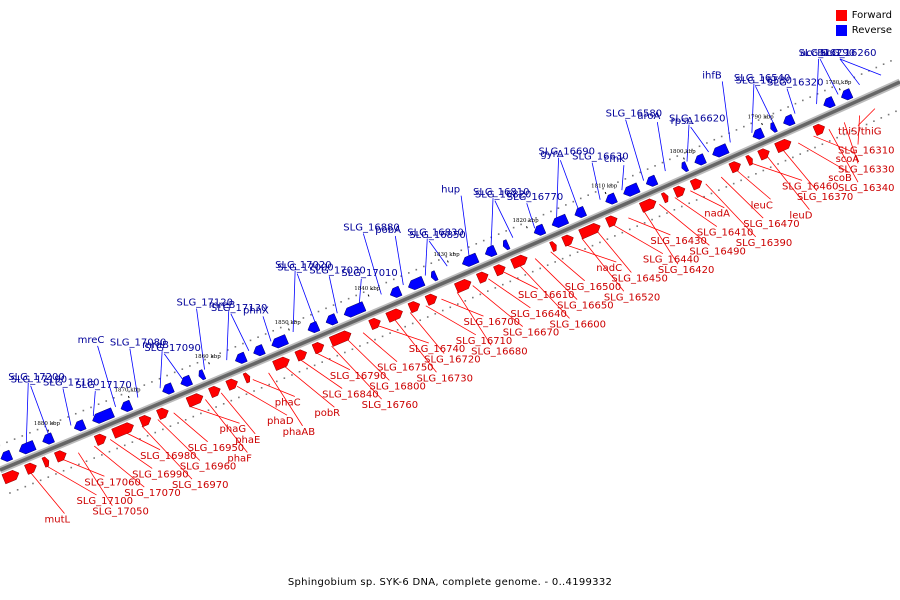  Describe the element at coordinates (604, 186) in the screenshot. I see `scale-label: 1810 kbp` at that location.